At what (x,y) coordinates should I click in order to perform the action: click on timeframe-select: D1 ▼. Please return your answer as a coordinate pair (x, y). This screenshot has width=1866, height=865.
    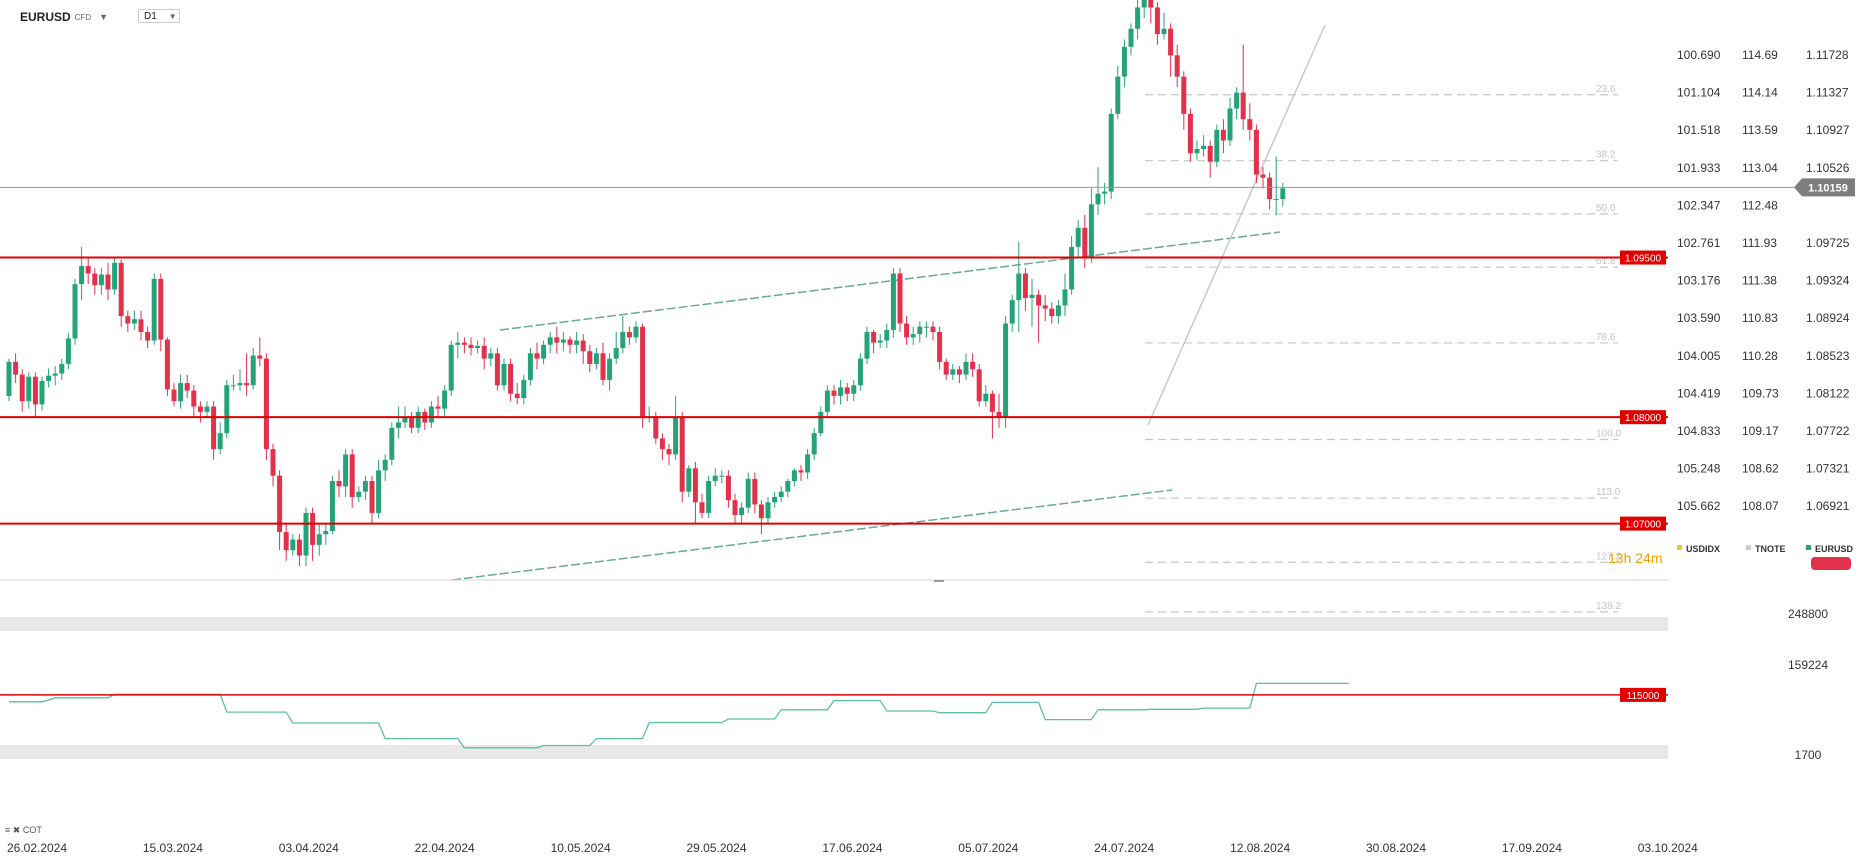
    Looking at the image, I should click on (159, 16).